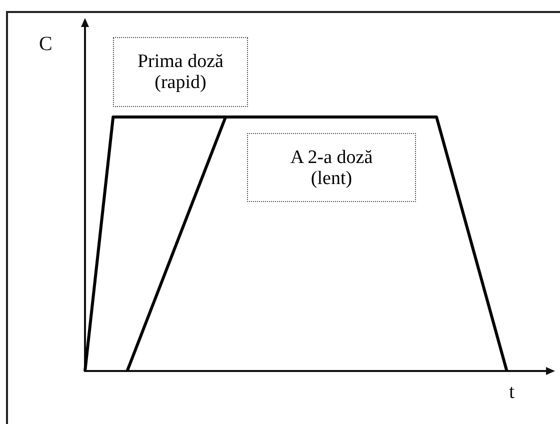 This screenshot has height=424, width=560. Describe the element at coordinates (180, 72) in the screenshot. I see `series-label: Prima doză (rapid)` at that location.